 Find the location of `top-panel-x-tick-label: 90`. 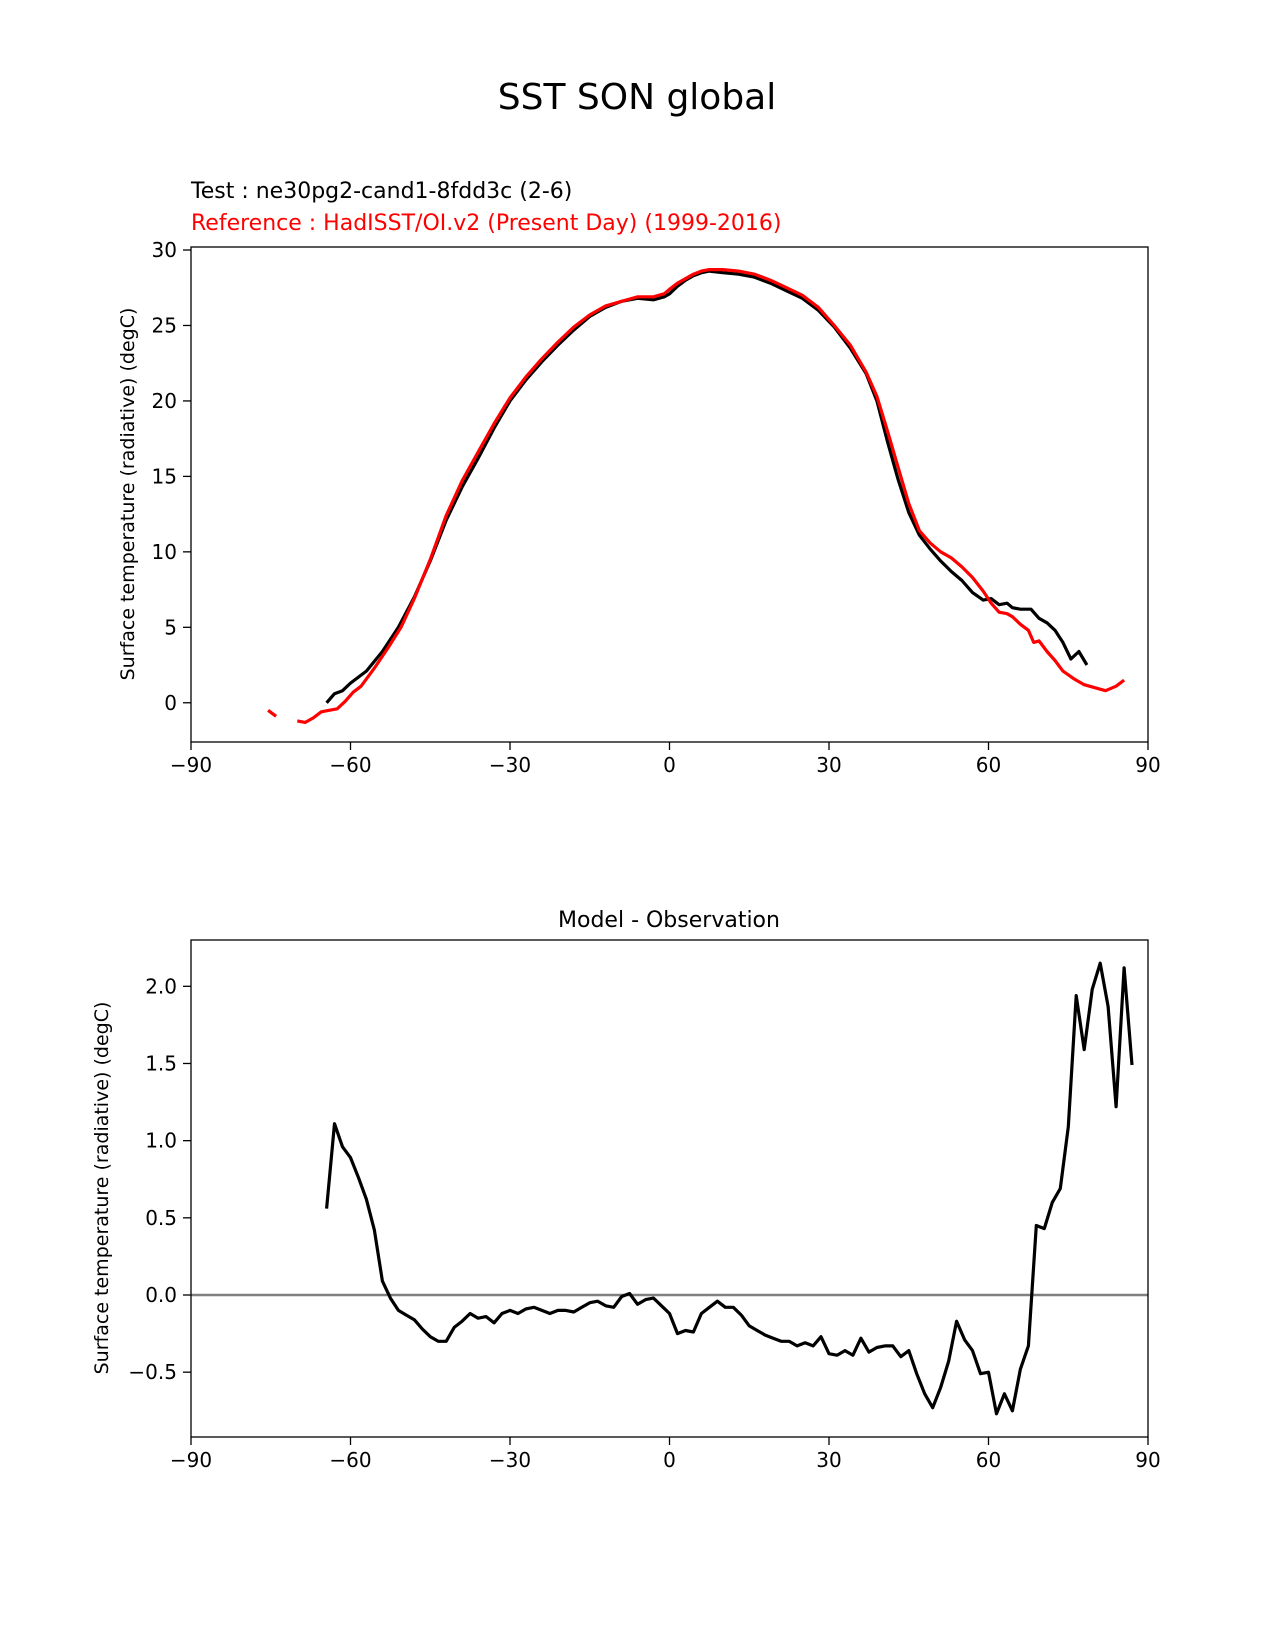

top-panel-x-tick-label: 90 is located at coordinates (1147, 765).